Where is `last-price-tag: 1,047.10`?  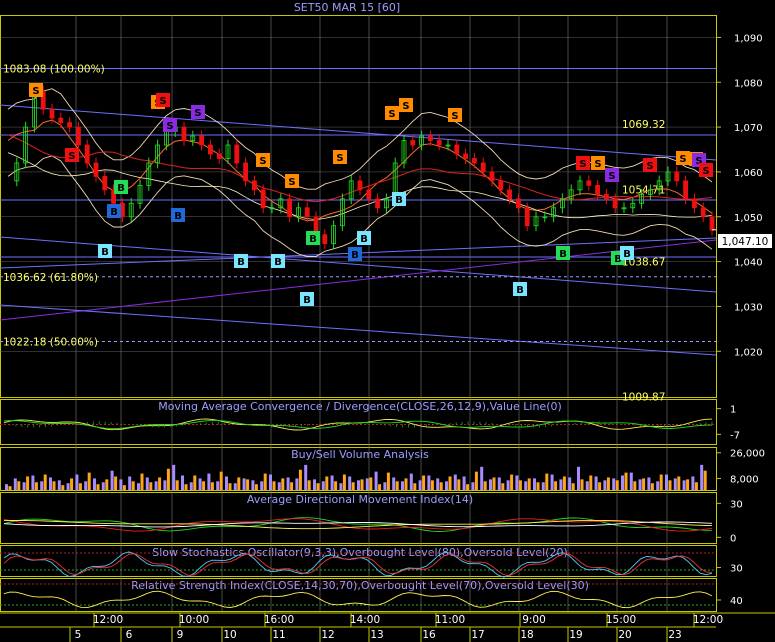
last-price-tag: 1,047.10 is located at coordinates (745, 241).